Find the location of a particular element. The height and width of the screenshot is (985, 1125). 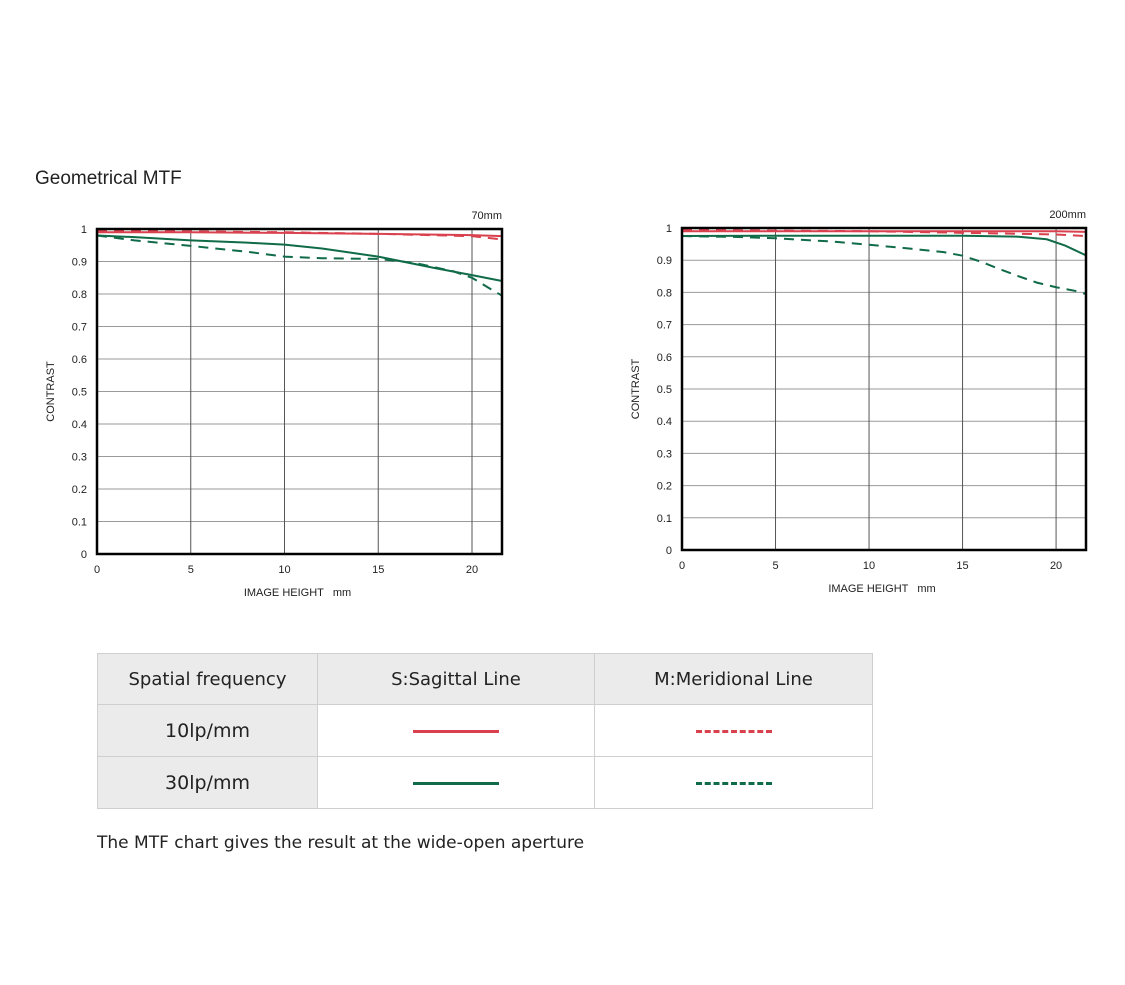

legend-row-10lp: 10lp/mm is located at coordinates (485, 730).